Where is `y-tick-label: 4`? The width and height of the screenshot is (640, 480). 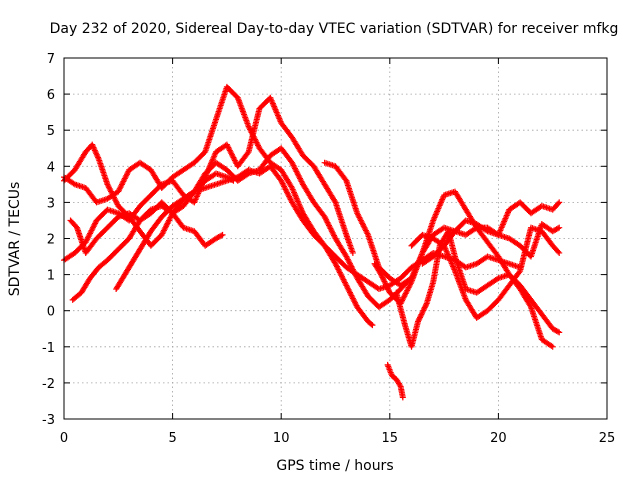 y-tick-label: 4 is located at coordinates (51, 167).